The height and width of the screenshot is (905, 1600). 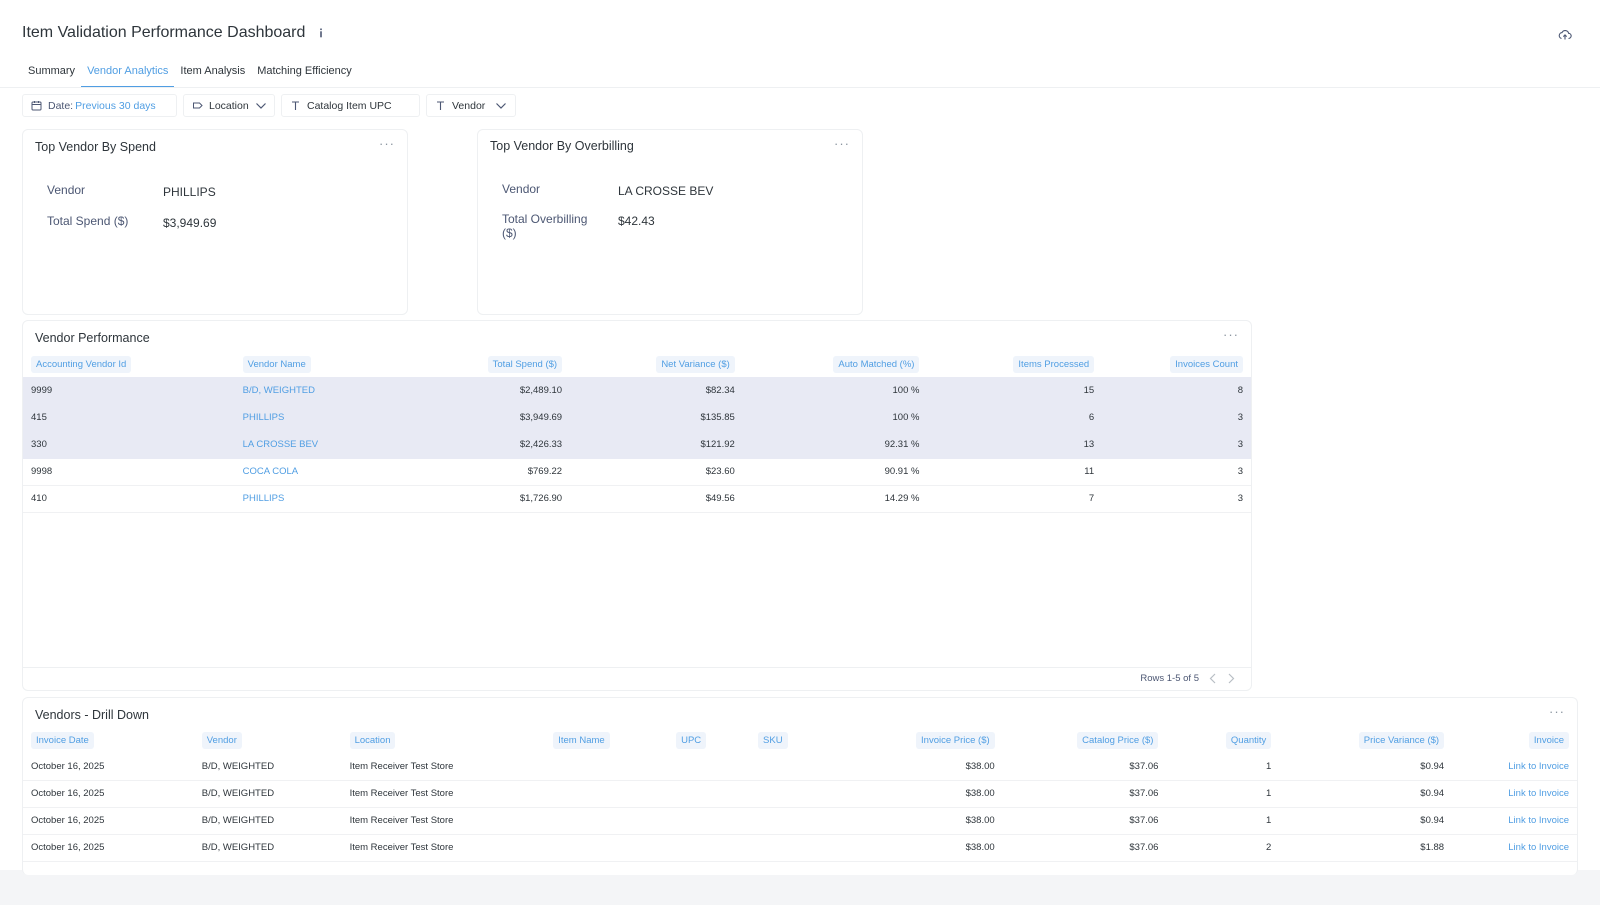 What do you see at coordinates (800, 740) in the screenshot?
I see `column-header: SKU` at bounding box center [800, 740].